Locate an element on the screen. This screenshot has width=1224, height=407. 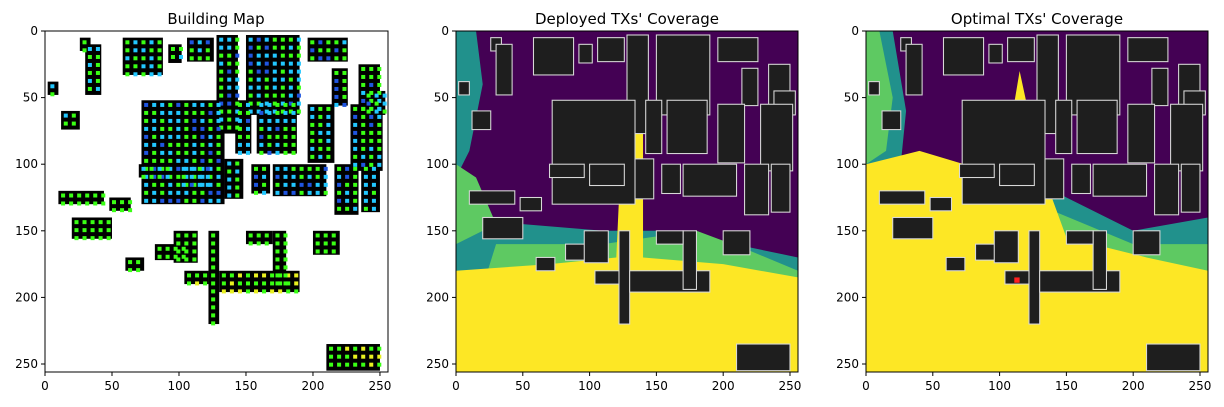
y-tick-label: 200 is located at coordinates (26, 297).